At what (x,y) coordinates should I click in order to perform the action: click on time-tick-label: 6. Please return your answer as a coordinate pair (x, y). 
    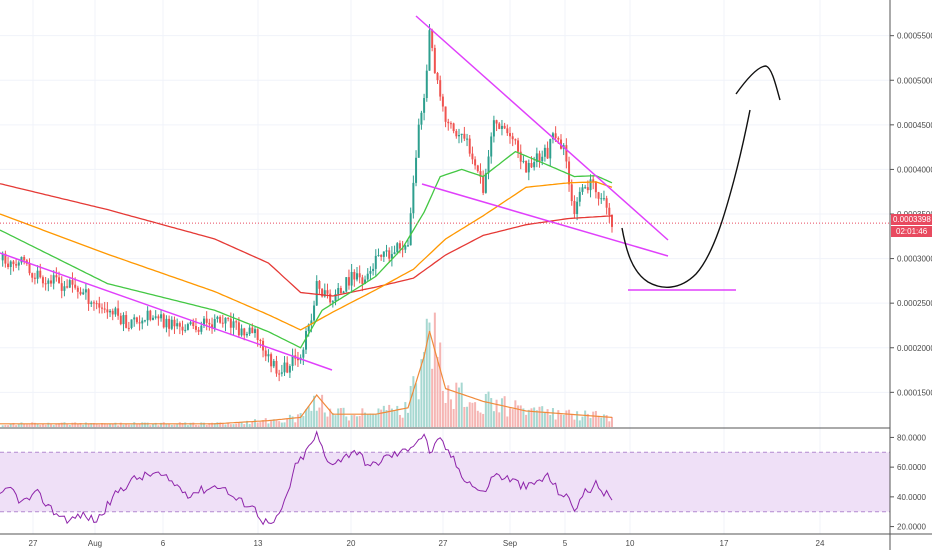
    Looking at the image, I should click on (163, 543).